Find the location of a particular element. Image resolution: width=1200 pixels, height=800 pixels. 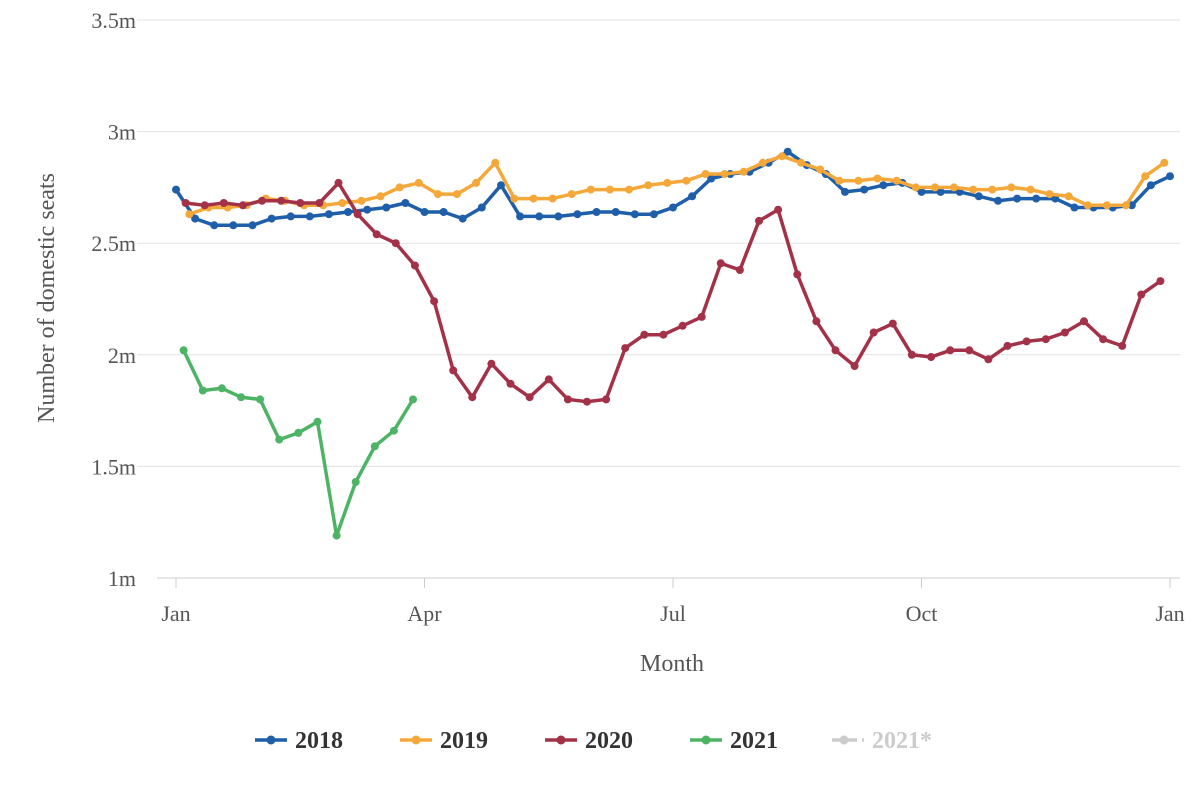

legend-item-2018: 2018 is located at coordinates (299, 741).